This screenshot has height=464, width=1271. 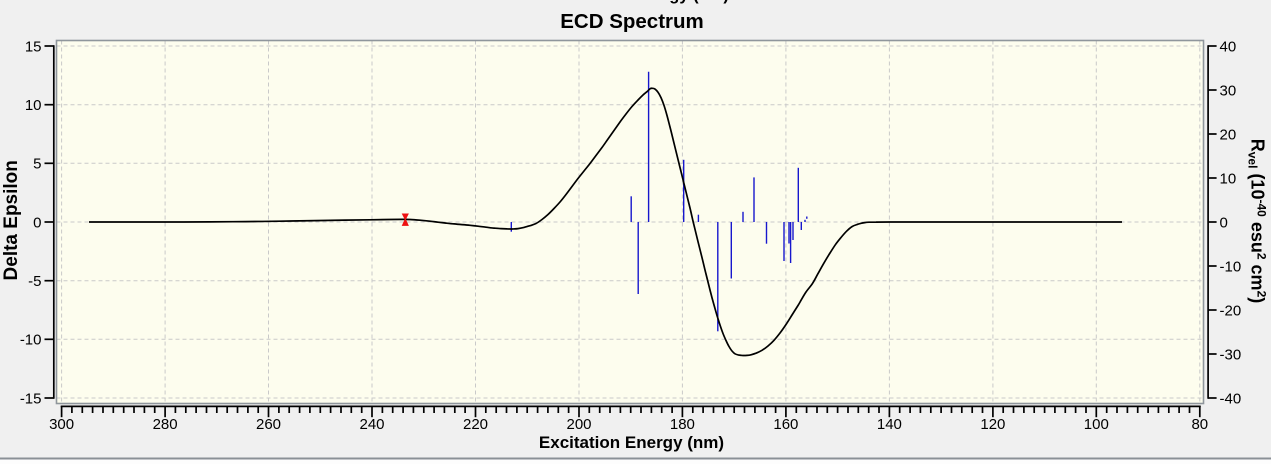 What do you see at coordinates (889, 424) in the screenshot?
I see `svg-text: 140` at bounding box center [889, 424].